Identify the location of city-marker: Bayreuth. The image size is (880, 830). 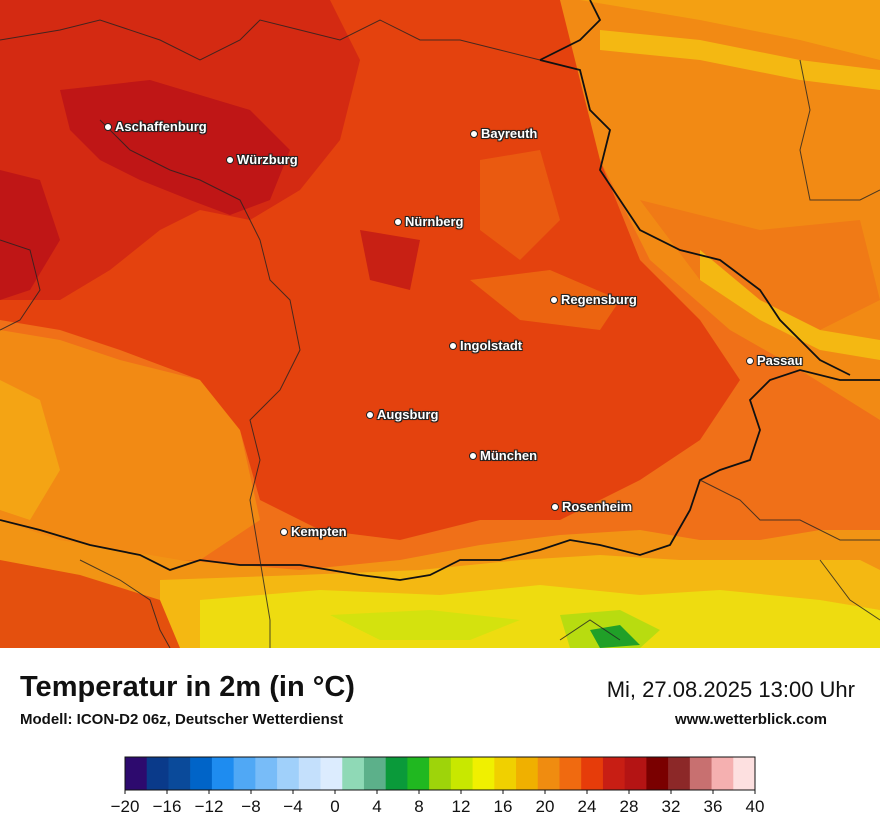
(503, 133).